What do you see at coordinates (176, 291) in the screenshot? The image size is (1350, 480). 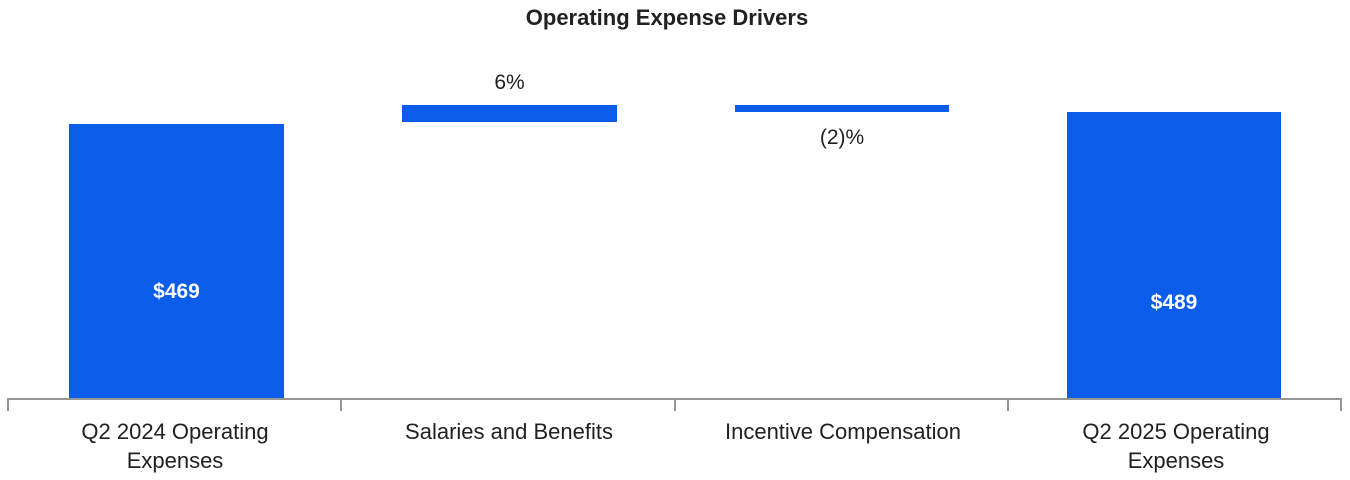 I see `value-label-q2-2024-operating-expenses: $469` at bounding box center [176, 291].